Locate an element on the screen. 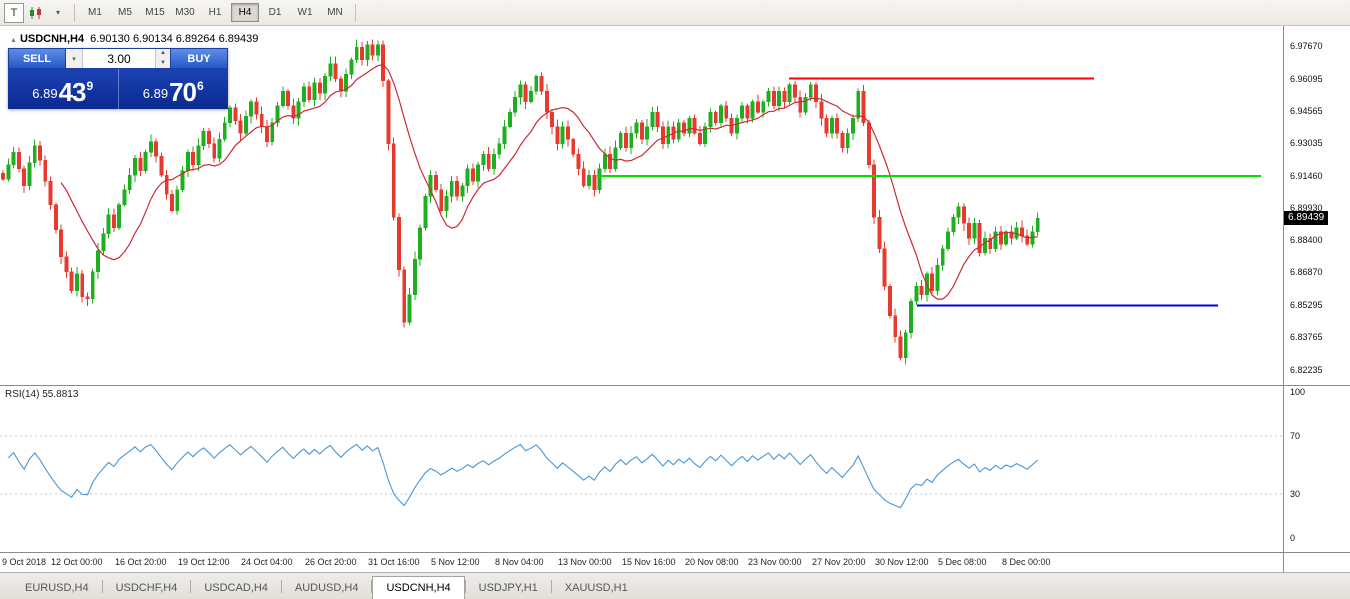  chart-tab-usdcad: USDCAD,H4 is located at coordinates (236, 588).